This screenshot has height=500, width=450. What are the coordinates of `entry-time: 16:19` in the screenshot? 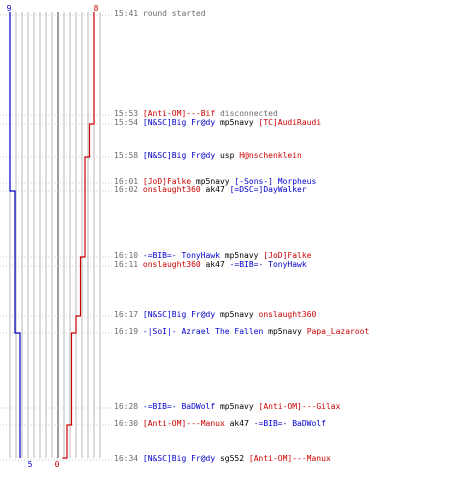 It's located at (128, 331).